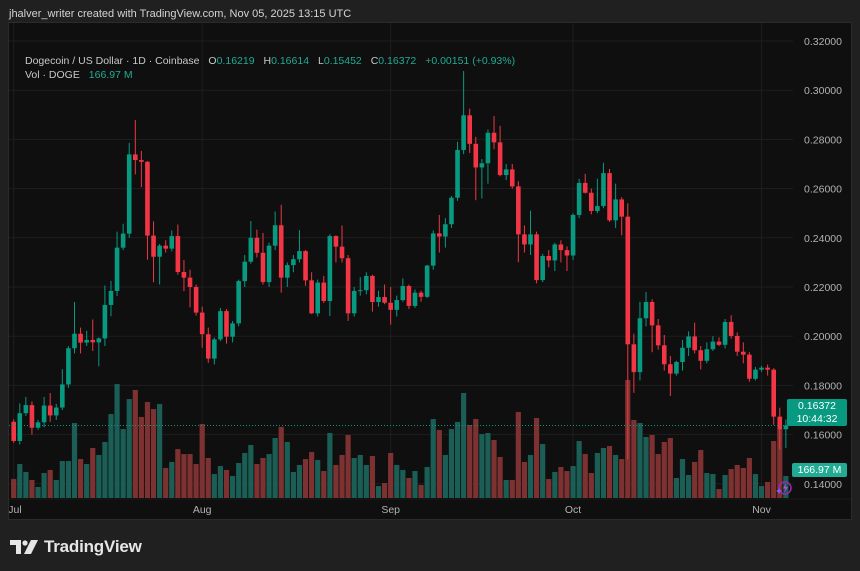  What do you see at coordinates (823, 485) in the screenshot?
I see `price-axis-label: 0.14000` at bounding box center [823, 485].